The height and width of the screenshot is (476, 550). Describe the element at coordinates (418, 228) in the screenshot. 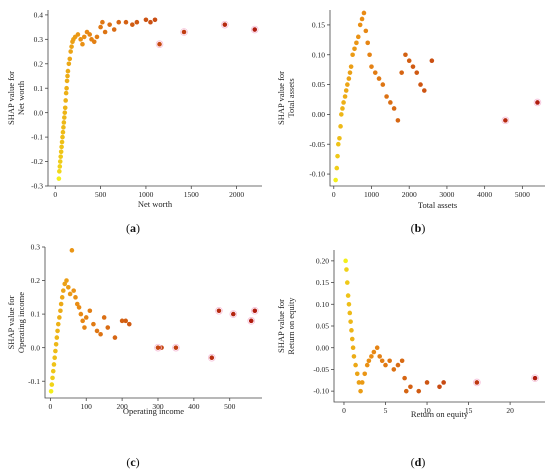

I see `panel-letter: (b)` at that location.